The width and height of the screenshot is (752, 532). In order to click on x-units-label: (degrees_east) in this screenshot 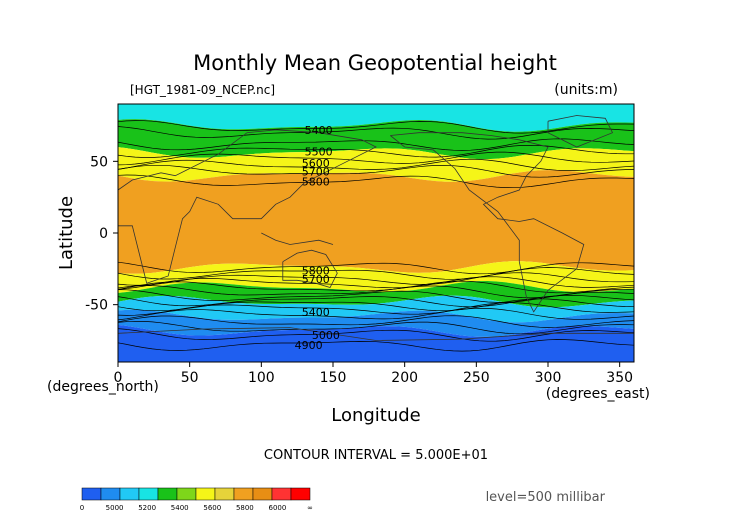, I will do `click(598, 394)`.